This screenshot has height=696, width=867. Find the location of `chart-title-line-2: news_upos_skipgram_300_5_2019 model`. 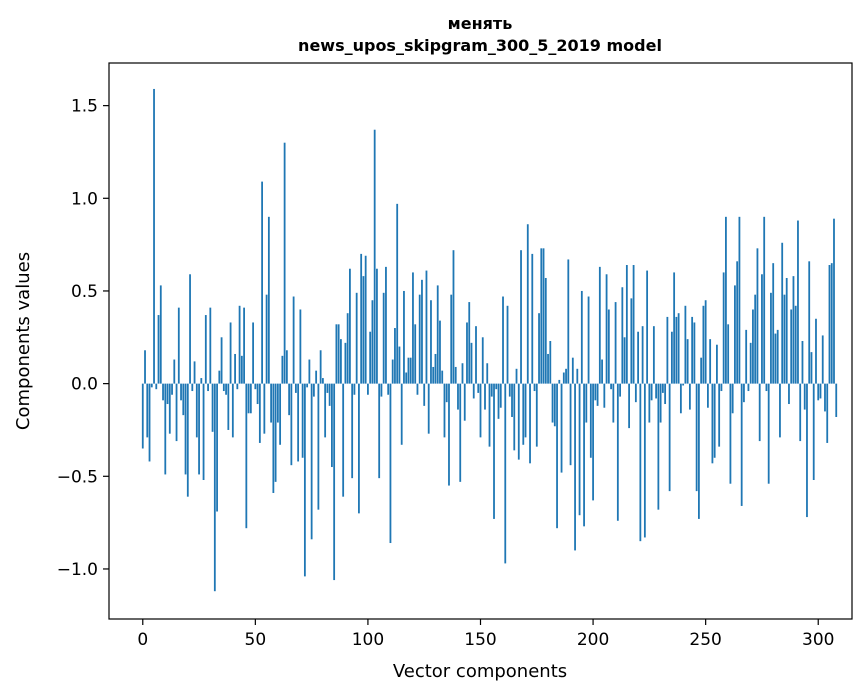

chart-title-line-2: news_upos_skipgram_300_5_2019 model is located at coordinates (480, 45).